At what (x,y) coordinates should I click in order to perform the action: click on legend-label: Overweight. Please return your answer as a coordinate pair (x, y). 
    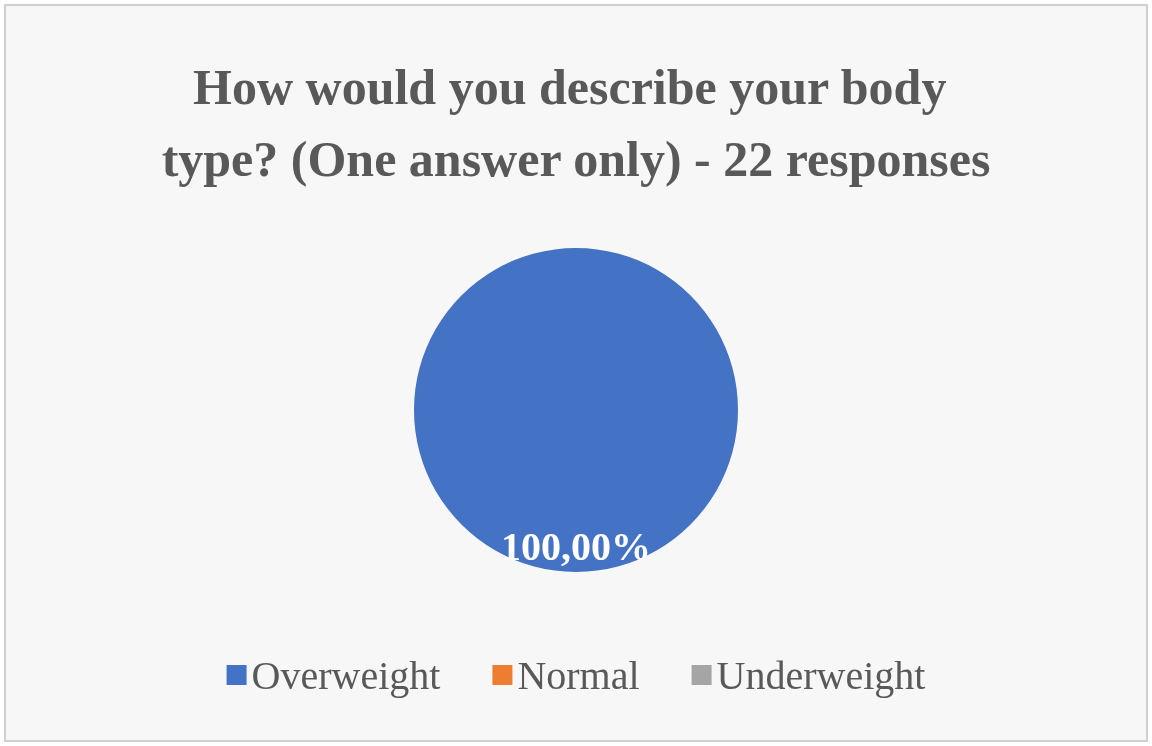
    Looking at the image, I should click on (346, 675).